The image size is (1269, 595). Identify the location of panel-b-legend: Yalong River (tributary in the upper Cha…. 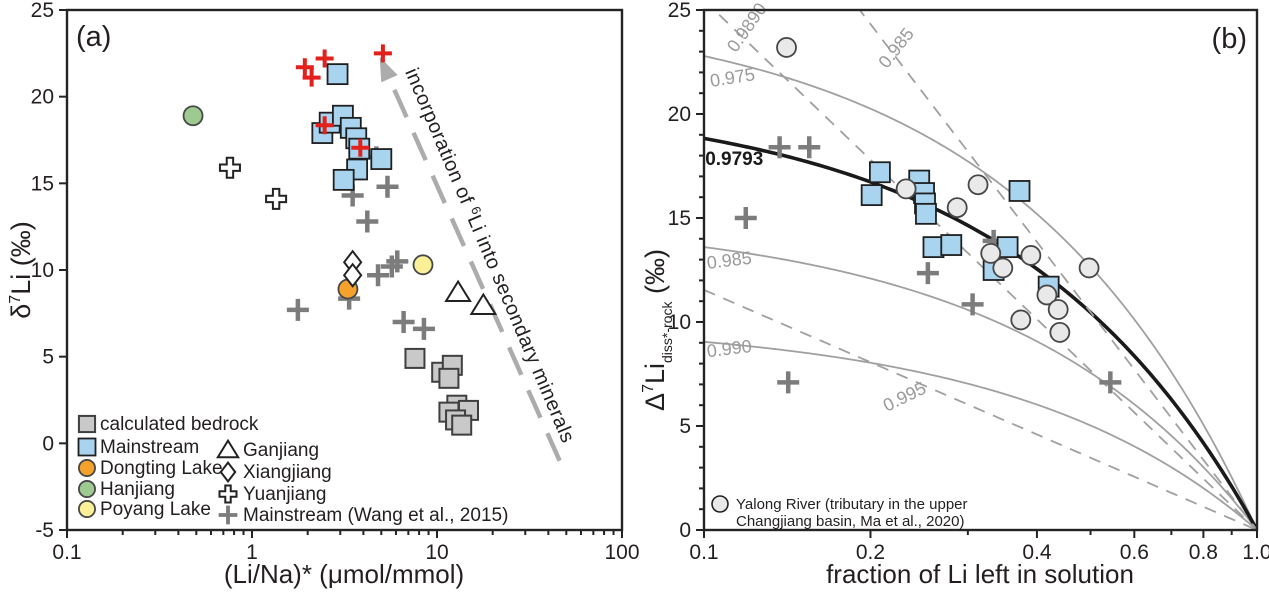
(839, 512).